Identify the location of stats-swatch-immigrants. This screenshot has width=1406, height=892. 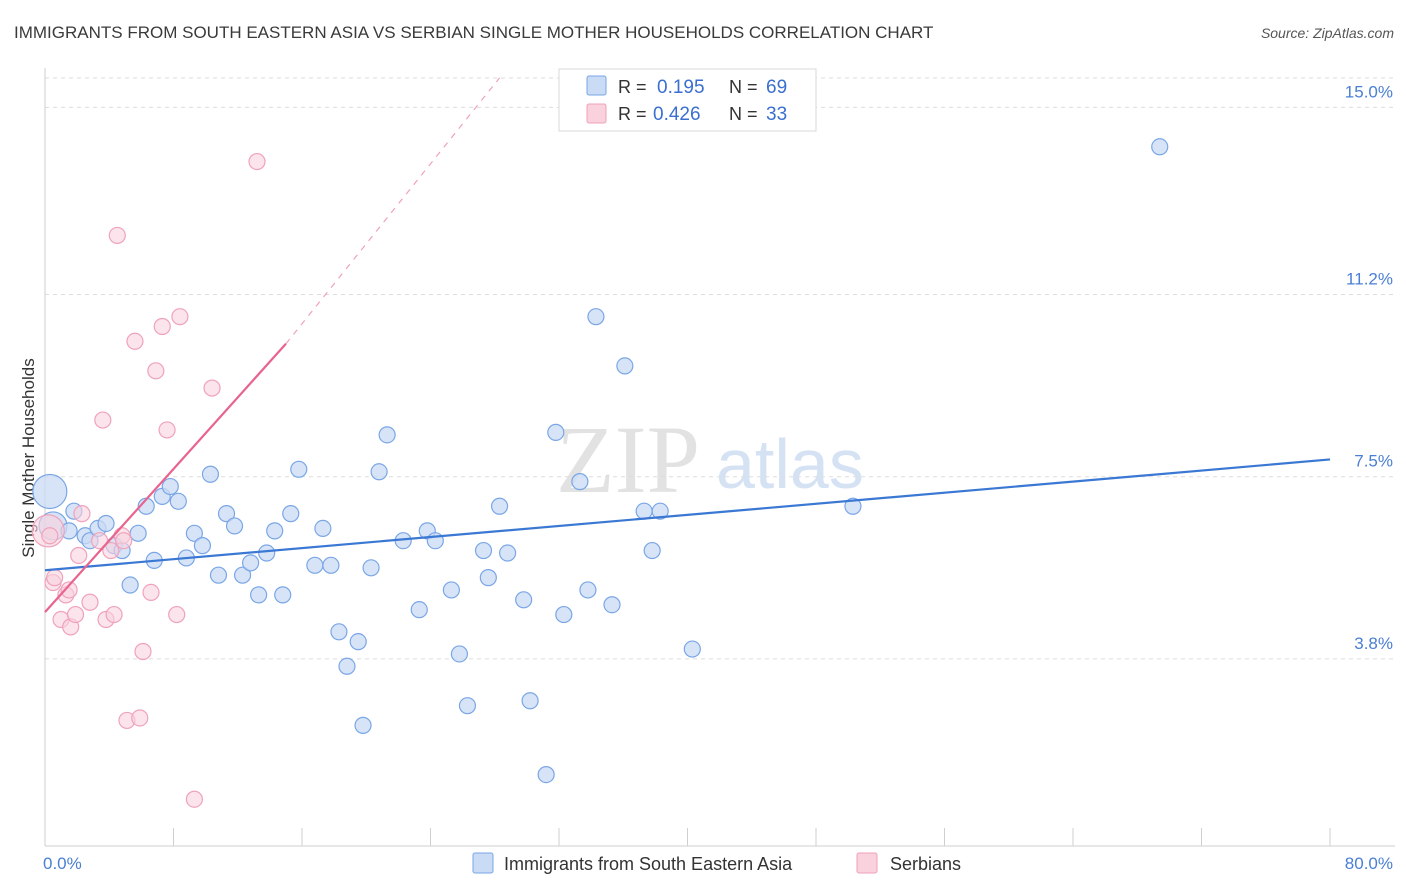
(596, 85).